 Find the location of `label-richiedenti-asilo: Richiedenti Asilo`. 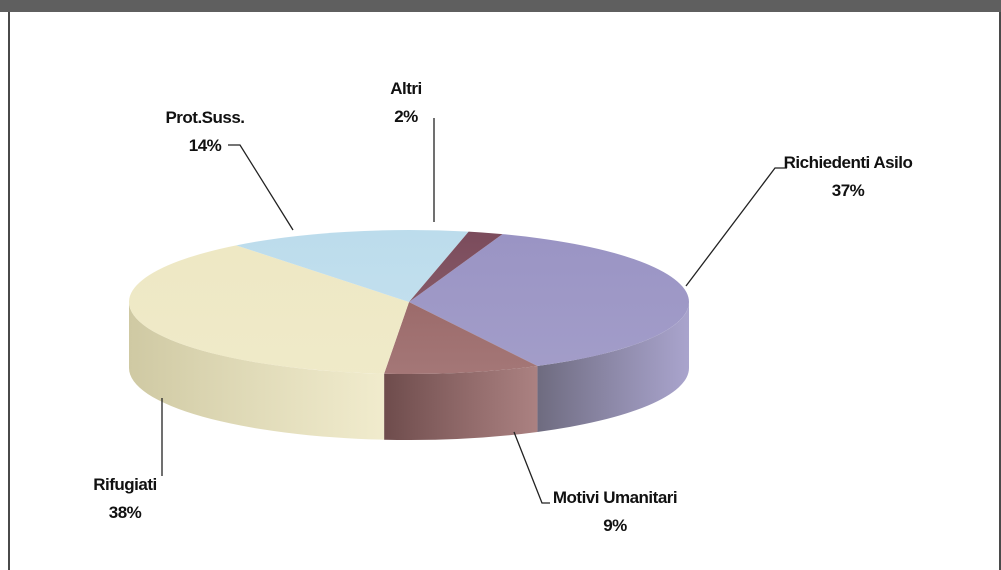

label-richiedenti-asilo: Richiedenti Asilo is located at coordinates (848, 162).